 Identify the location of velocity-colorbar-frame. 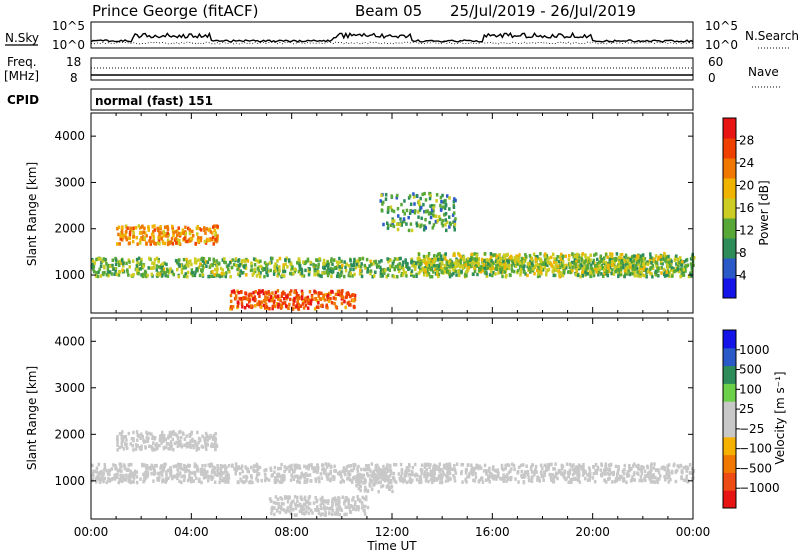
(729, 419).